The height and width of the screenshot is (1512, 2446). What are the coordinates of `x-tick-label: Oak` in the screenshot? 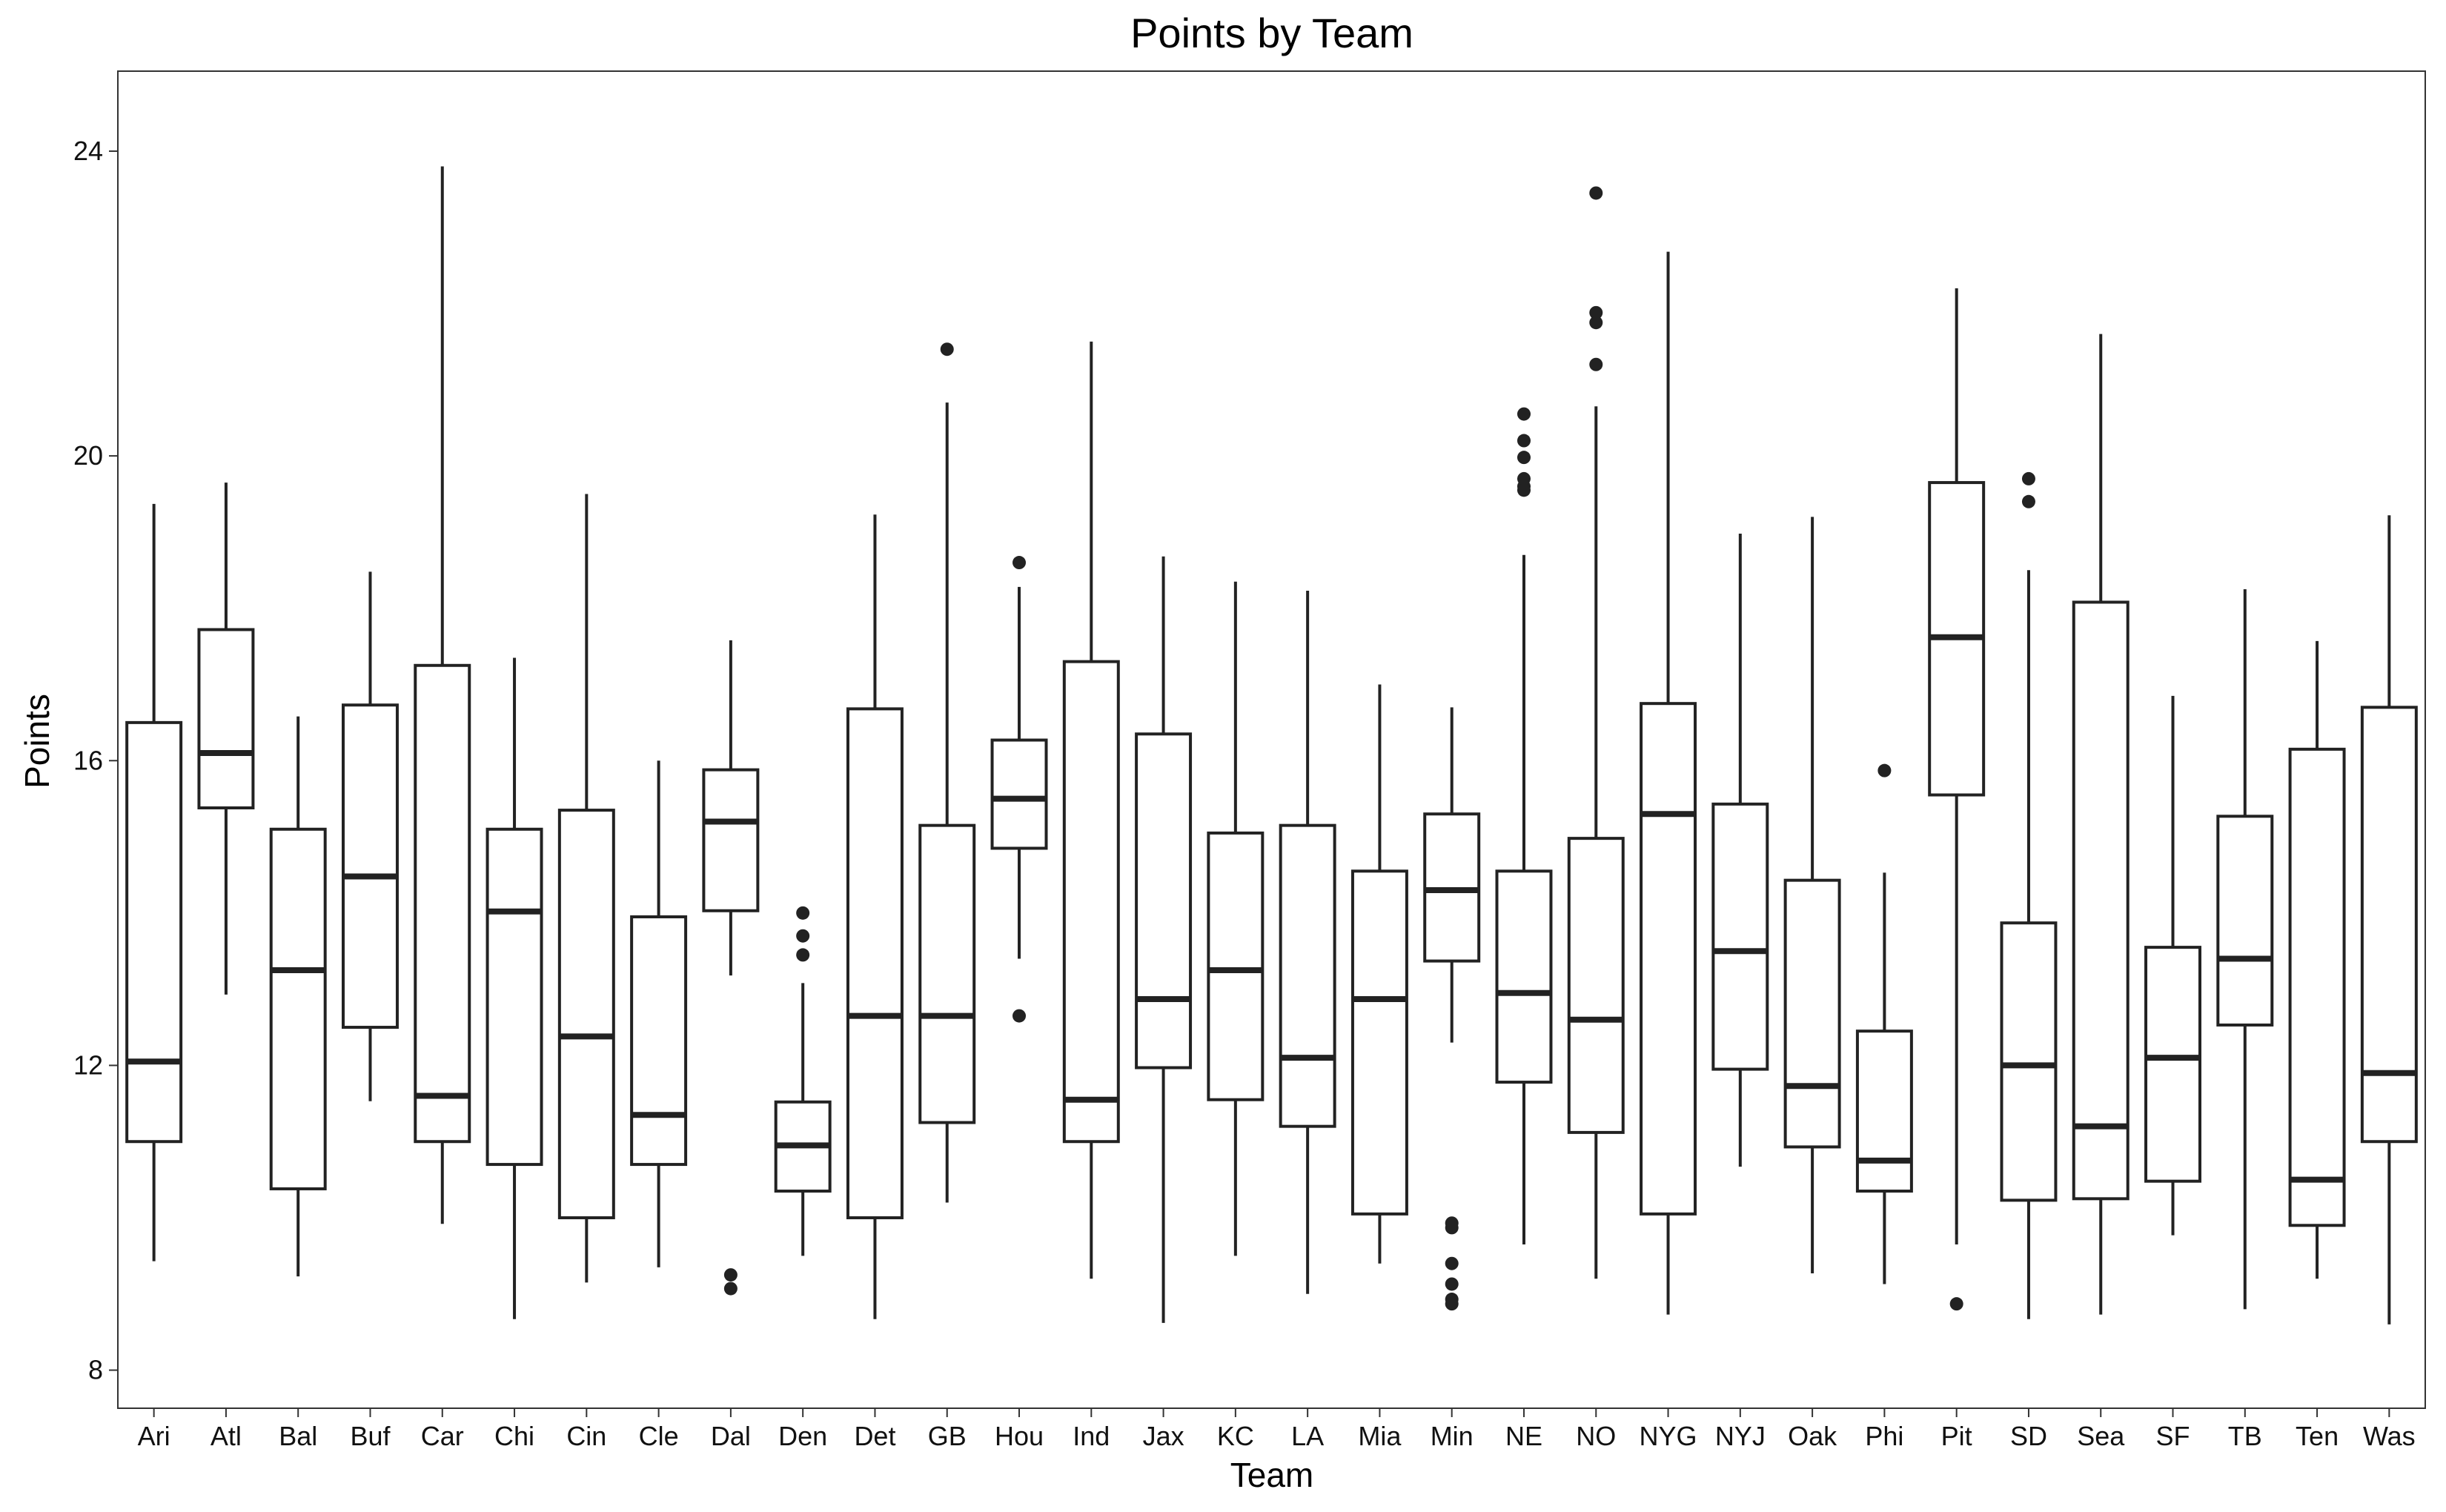 It's located at (1812, 1436).